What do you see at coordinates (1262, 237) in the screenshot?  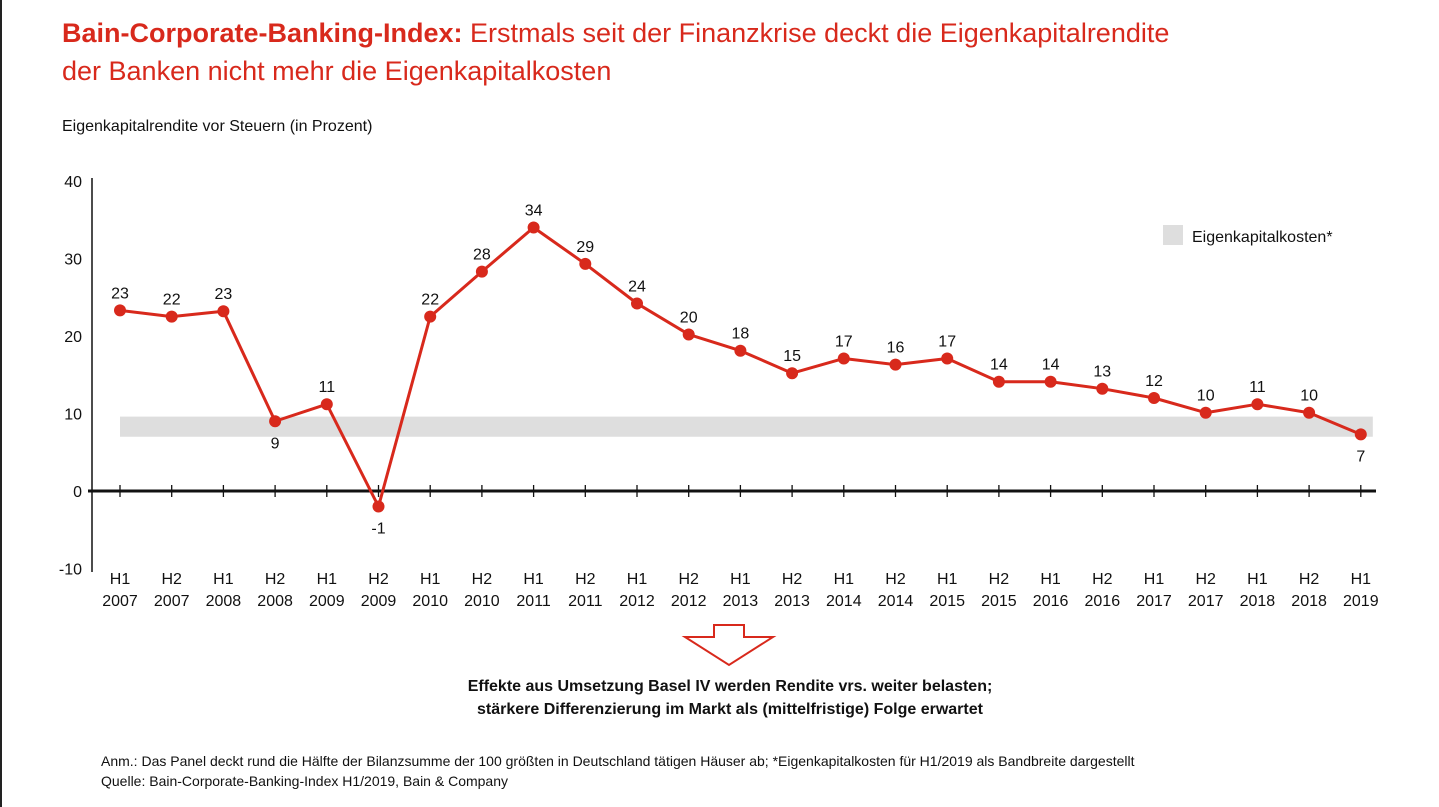 I see `legend-label: Eigenkapitalkosten*` at bounding box center [1262, 237].